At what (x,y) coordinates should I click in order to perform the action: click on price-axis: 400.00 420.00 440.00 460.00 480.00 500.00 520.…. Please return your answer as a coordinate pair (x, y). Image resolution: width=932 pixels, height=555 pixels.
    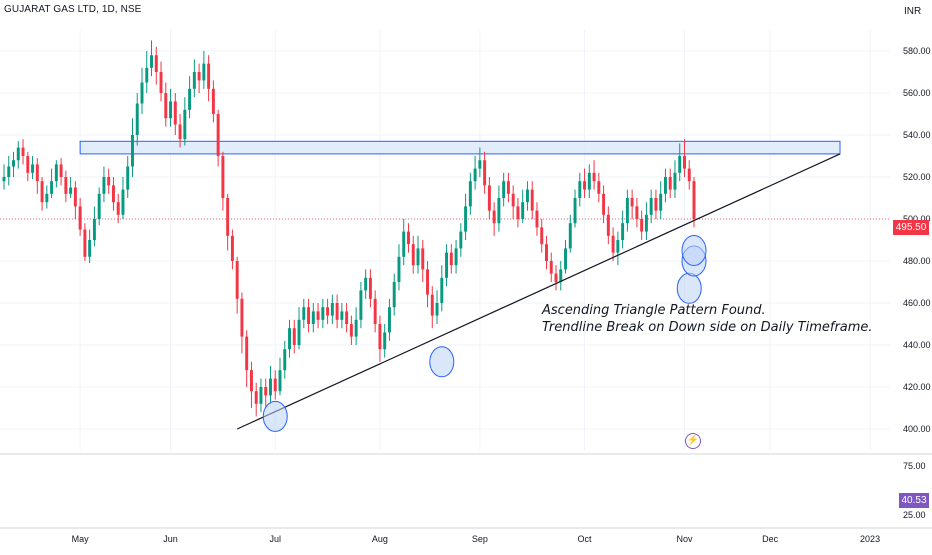
    Looking at the image, I should click on (917, 283).